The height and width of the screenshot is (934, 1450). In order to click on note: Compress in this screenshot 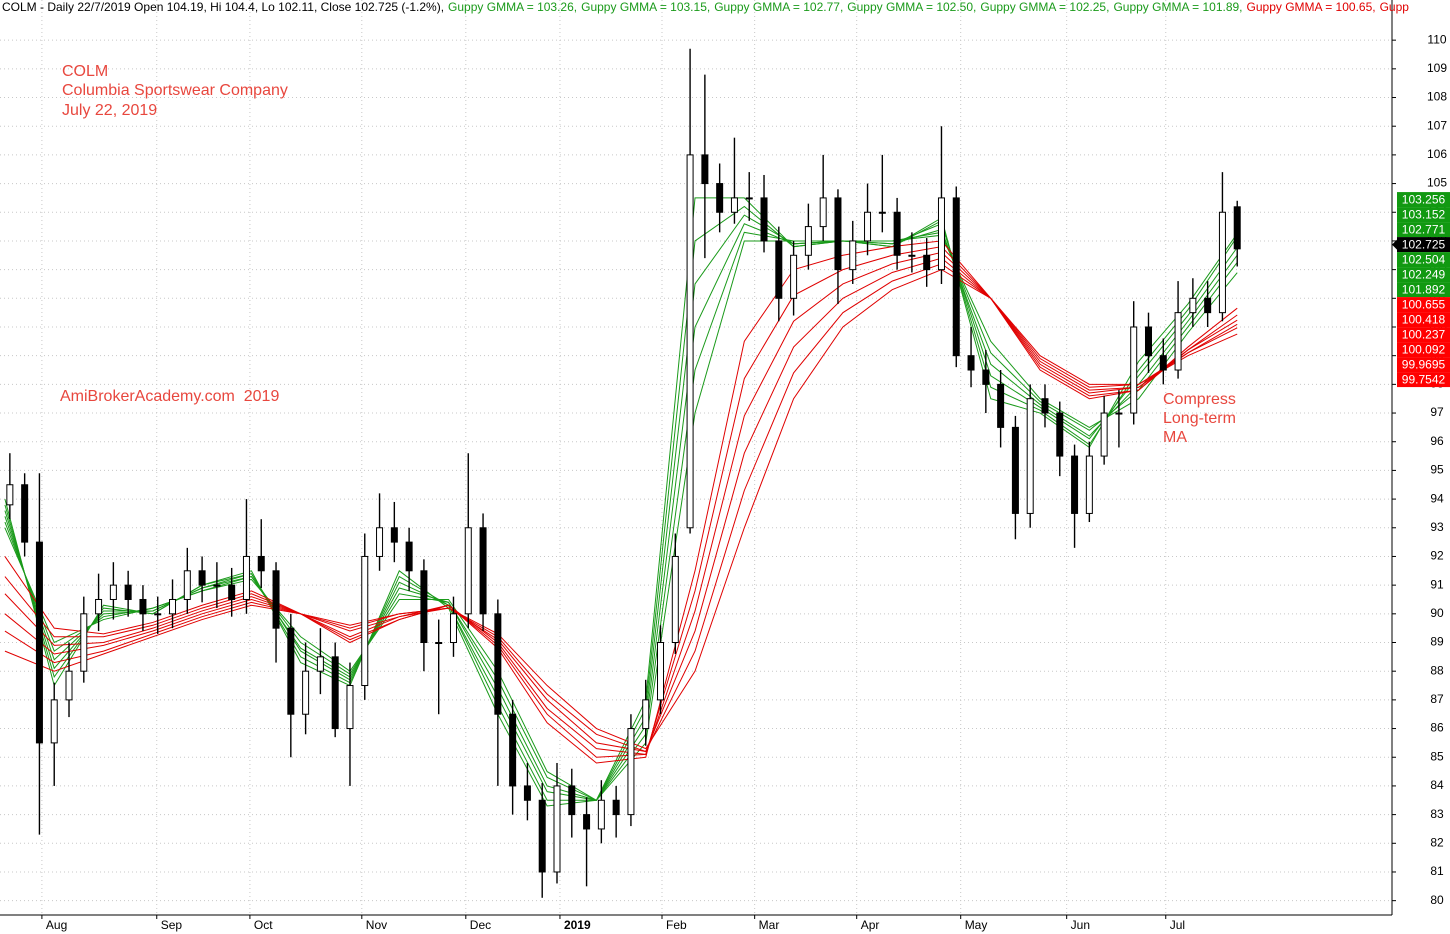, I will do `click(1199, 399)`.